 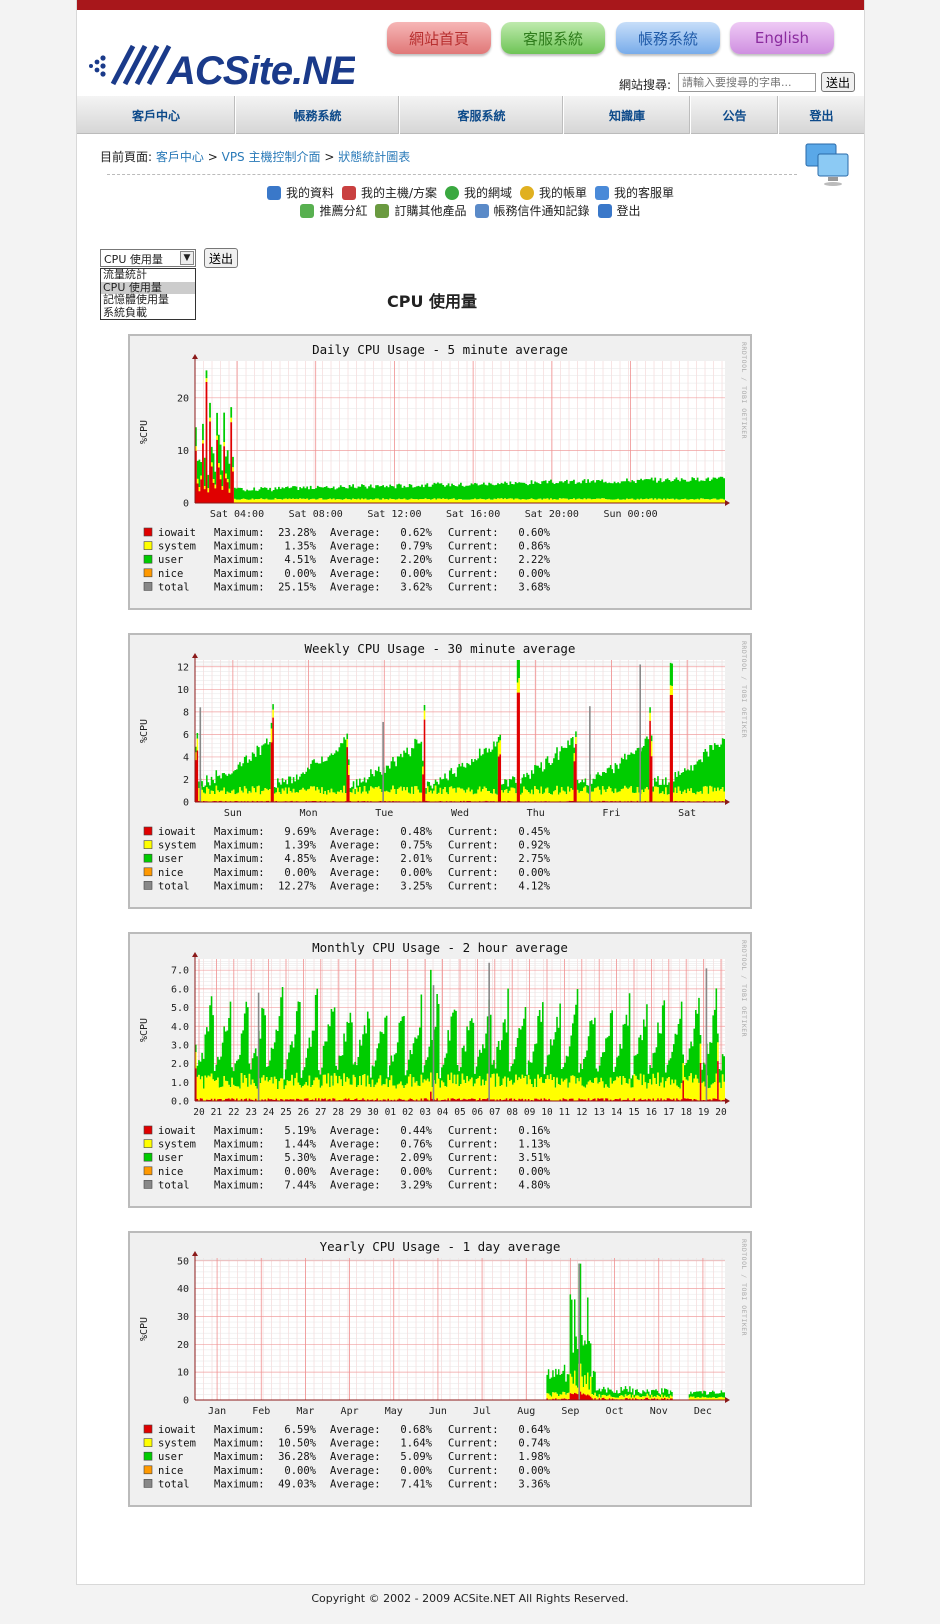 I want to click on x-tick-label: 20, so click(x=199, y=1112).